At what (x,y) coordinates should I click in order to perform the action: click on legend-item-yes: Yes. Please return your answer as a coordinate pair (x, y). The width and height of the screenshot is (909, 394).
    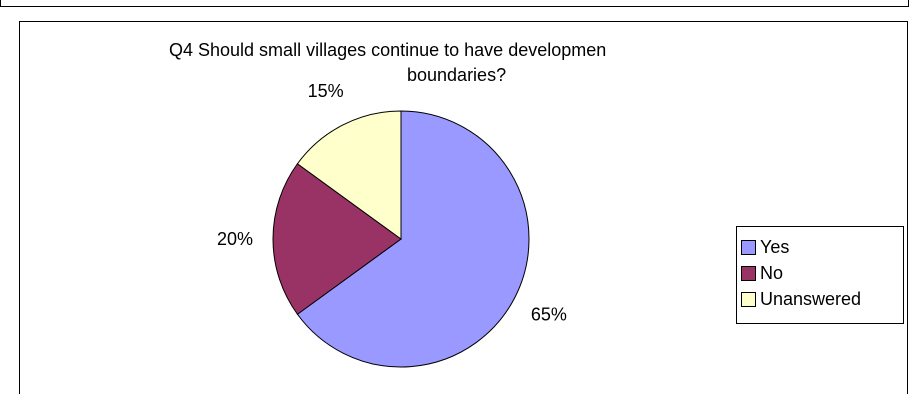
    Looking at the image, I should click on (822, 247).